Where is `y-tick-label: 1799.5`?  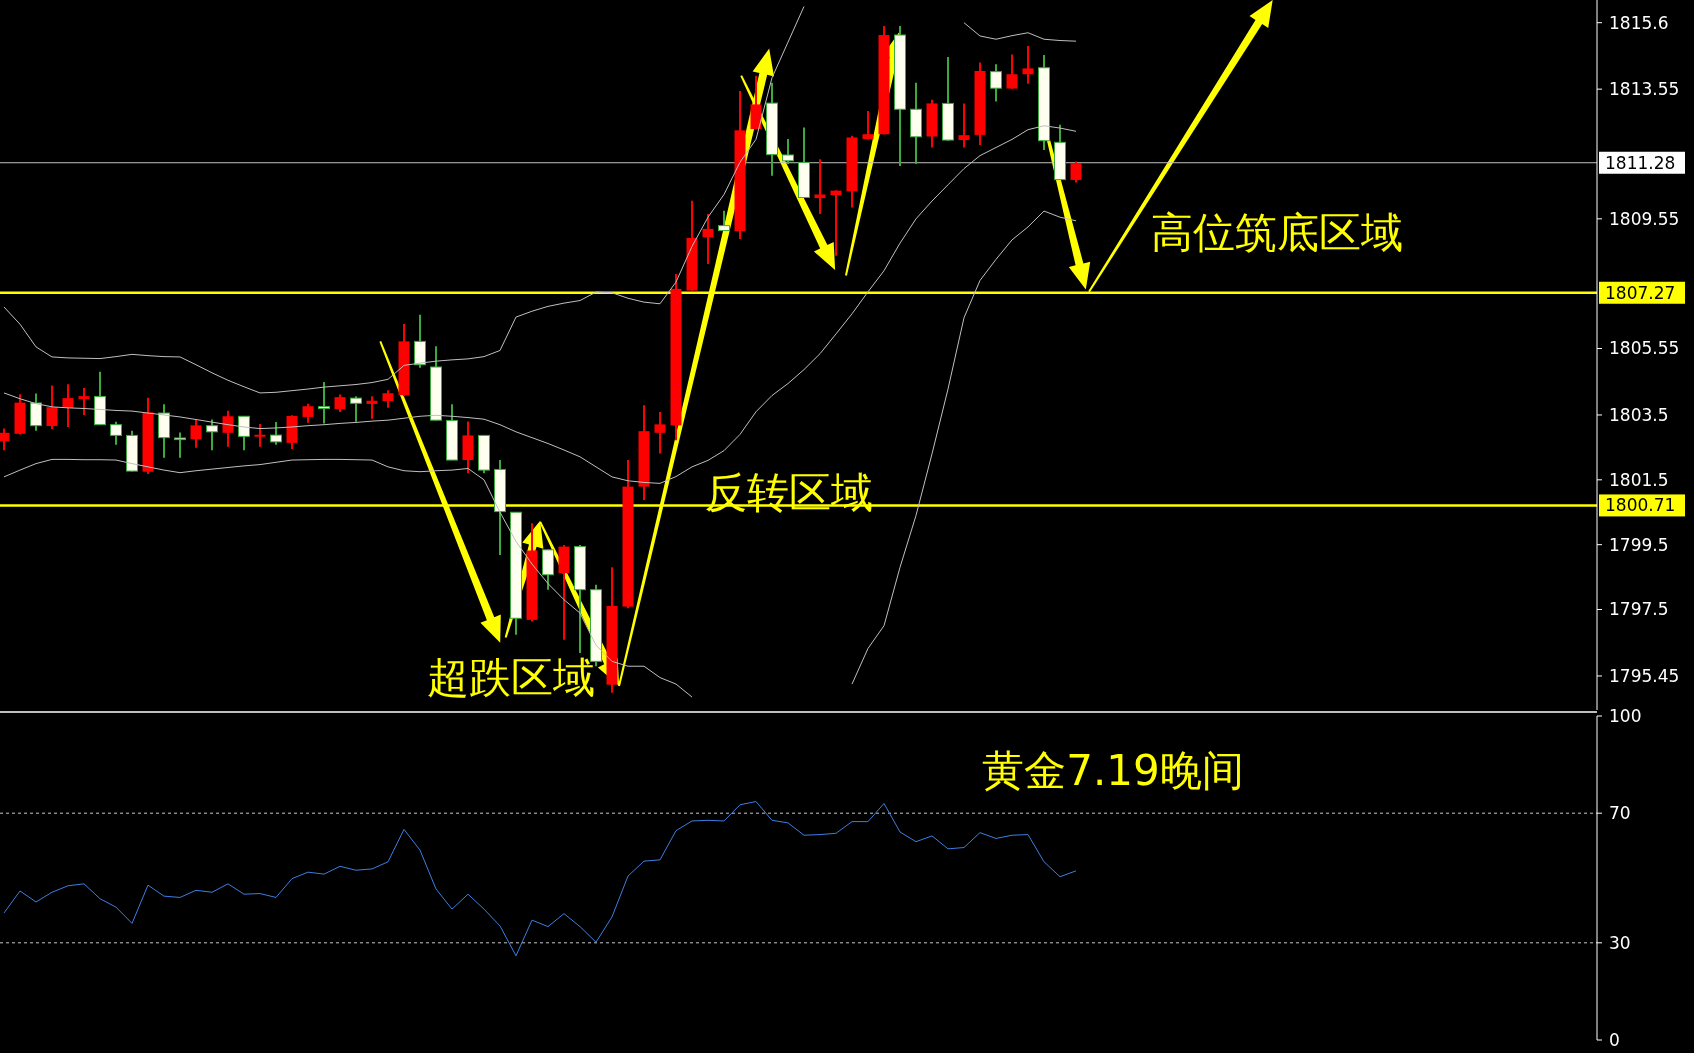 y-tick-label: 1799.5 is located at coordinates (1639, 544).